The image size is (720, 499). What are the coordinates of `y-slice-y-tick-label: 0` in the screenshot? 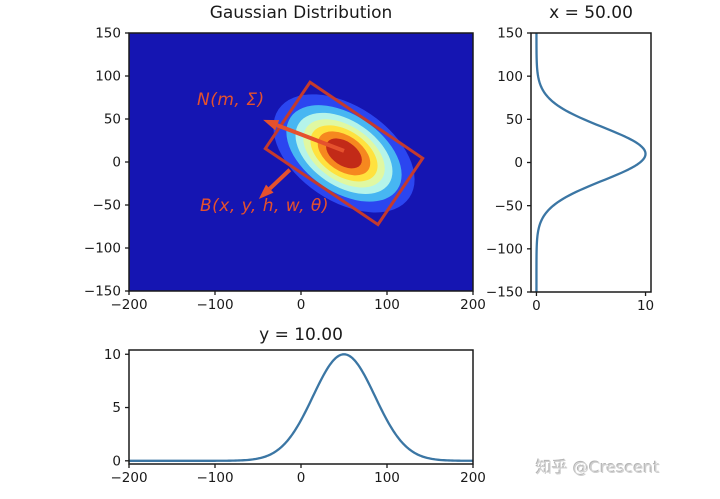 It's located at (116, 462).